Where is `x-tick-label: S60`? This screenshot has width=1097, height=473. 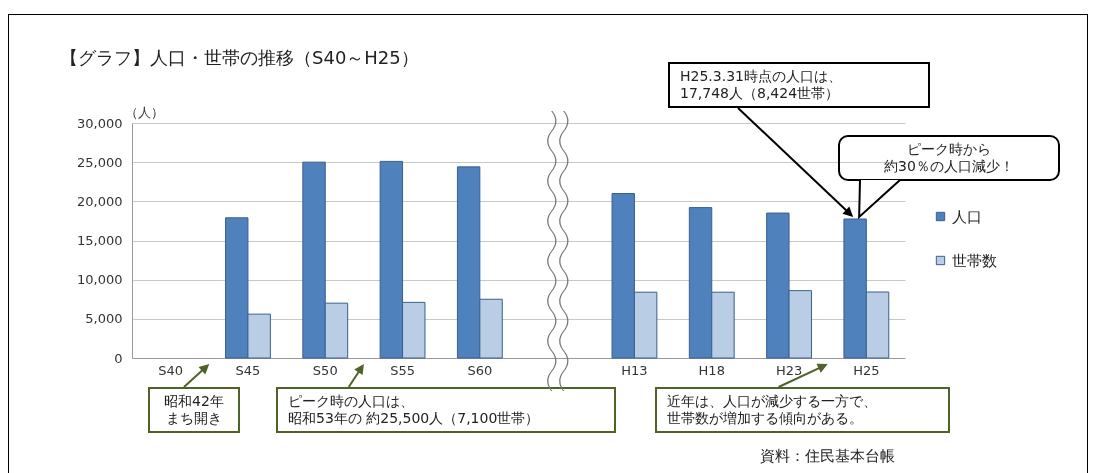 x-tick-label: S60 is located at coordinates (480, 370).